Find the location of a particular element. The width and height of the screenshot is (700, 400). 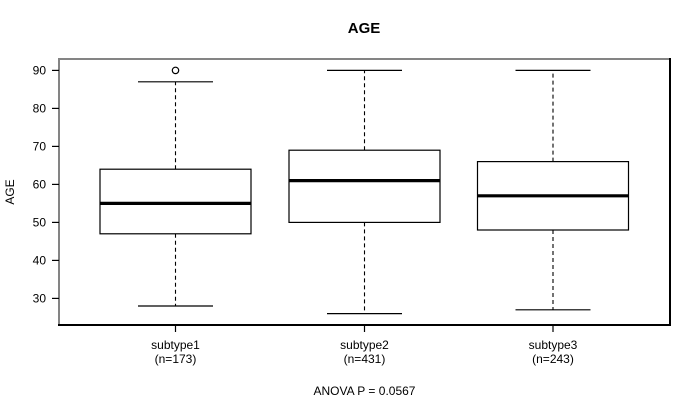

y-tick-label-60: 60 is located at coordinates (40, 185).